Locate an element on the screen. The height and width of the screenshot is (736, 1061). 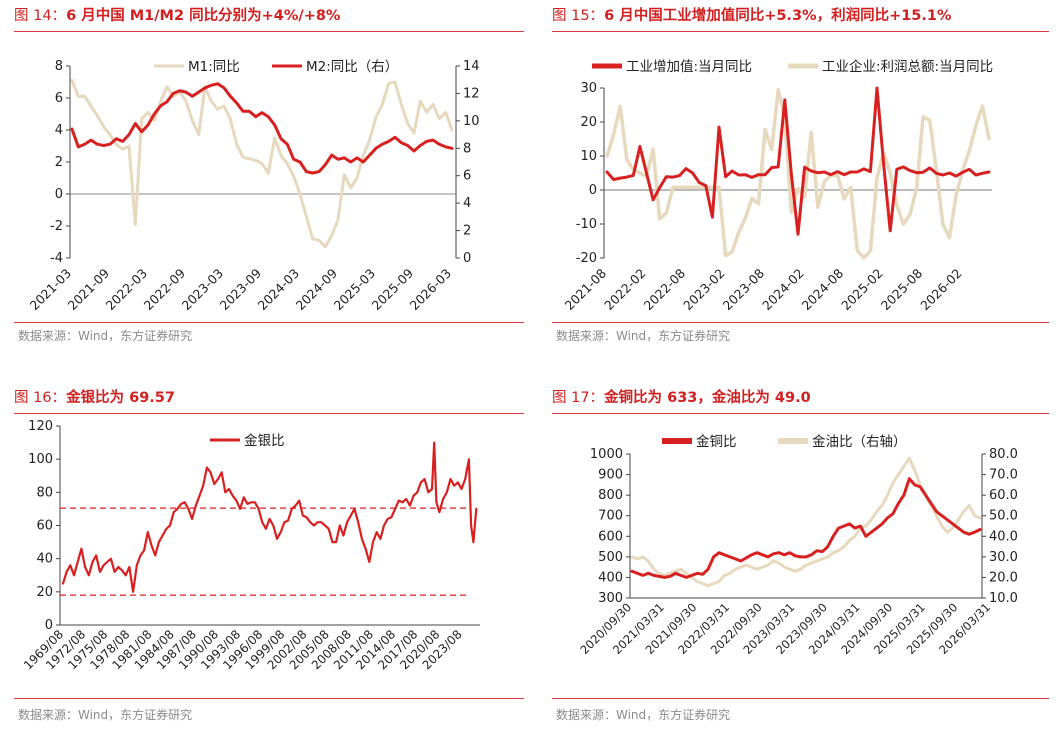
series-gold-copper-line is located at coordinates (806, 528).